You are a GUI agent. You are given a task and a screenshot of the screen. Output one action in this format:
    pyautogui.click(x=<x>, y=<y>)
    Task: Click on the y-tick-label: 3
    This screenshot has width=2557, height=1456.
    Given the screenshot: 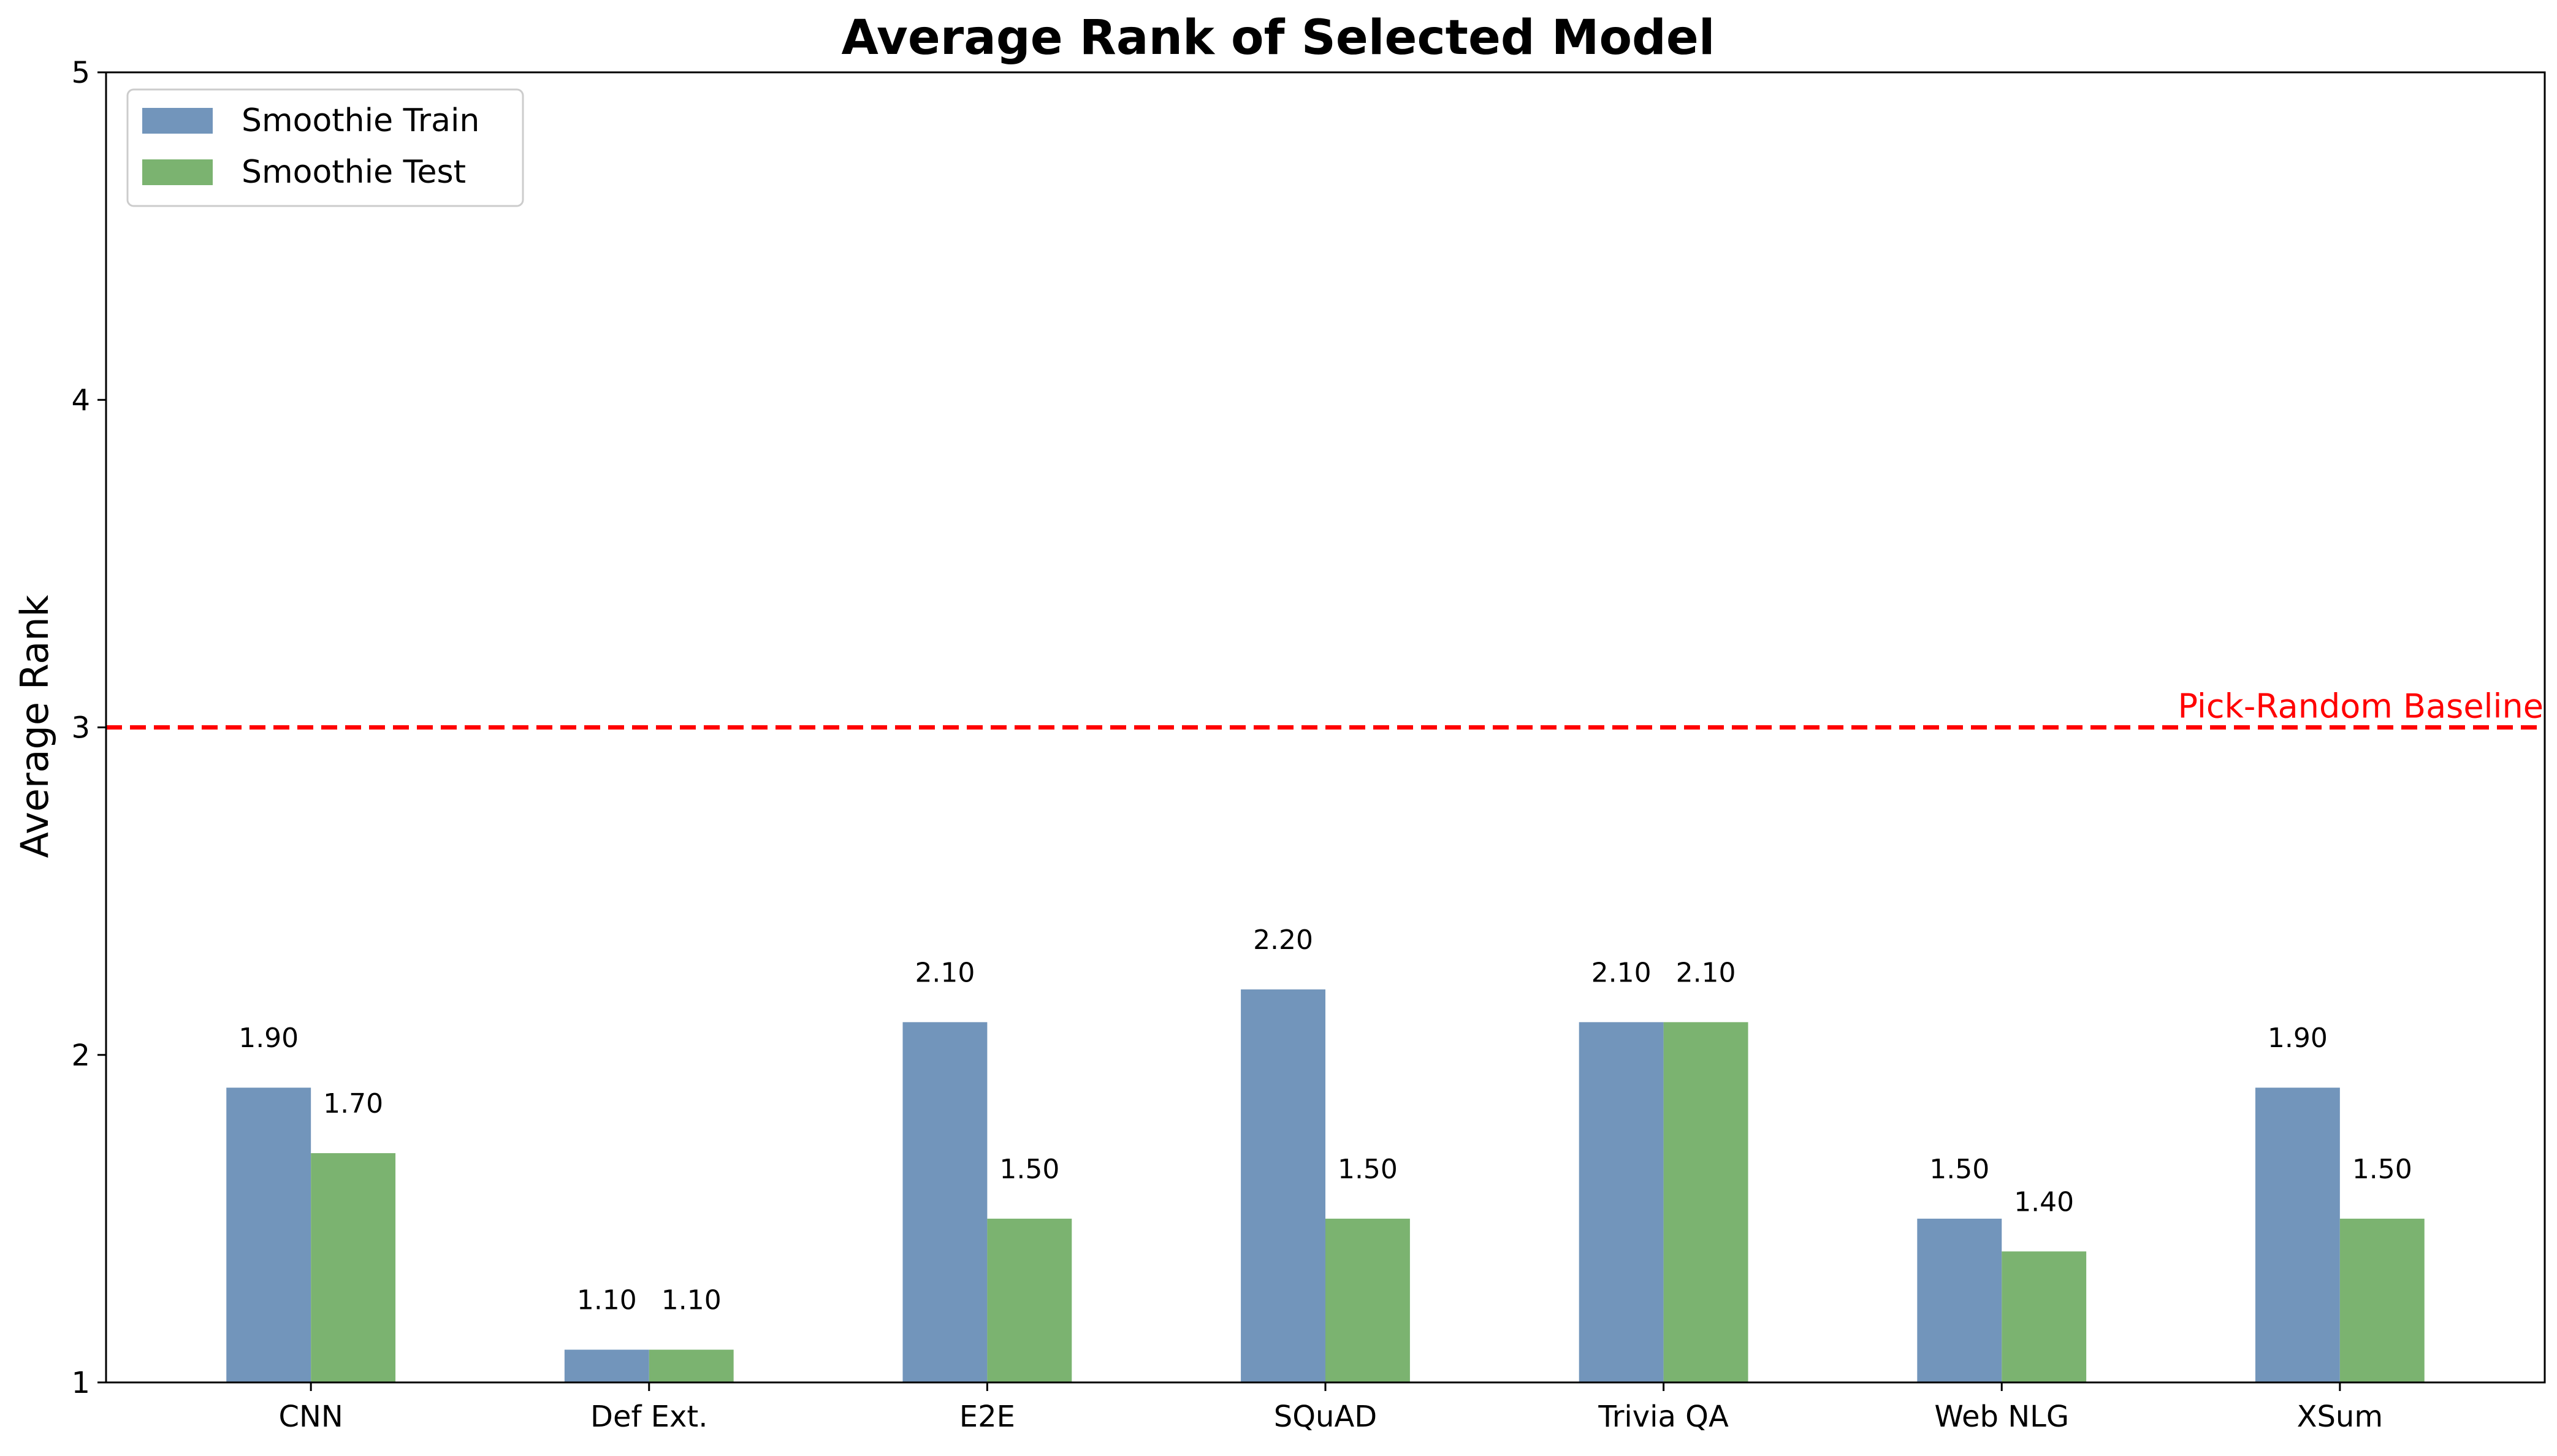 What is the action you would take?
    pyautogui.click(x=80, y=728)
    